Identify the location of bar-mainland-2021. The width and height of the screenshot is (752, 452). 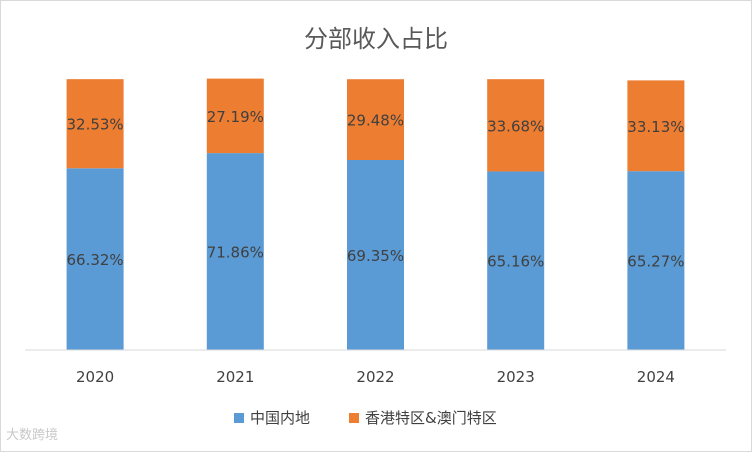
(235, 251).